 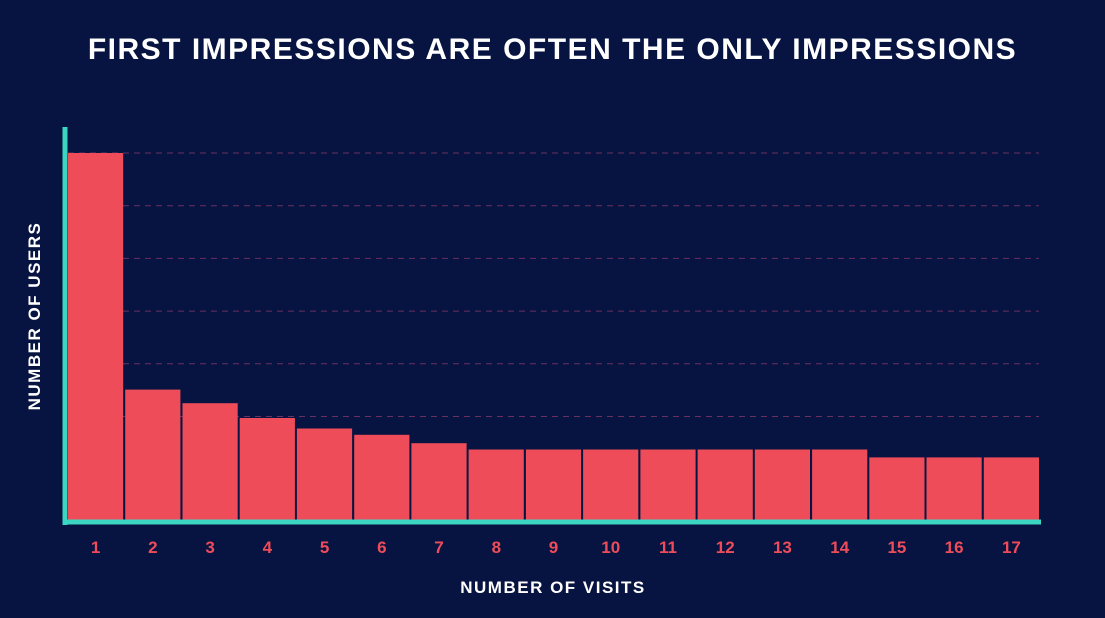 I want to click on x-tick-label-6: 6, so click(x=381, y=547).